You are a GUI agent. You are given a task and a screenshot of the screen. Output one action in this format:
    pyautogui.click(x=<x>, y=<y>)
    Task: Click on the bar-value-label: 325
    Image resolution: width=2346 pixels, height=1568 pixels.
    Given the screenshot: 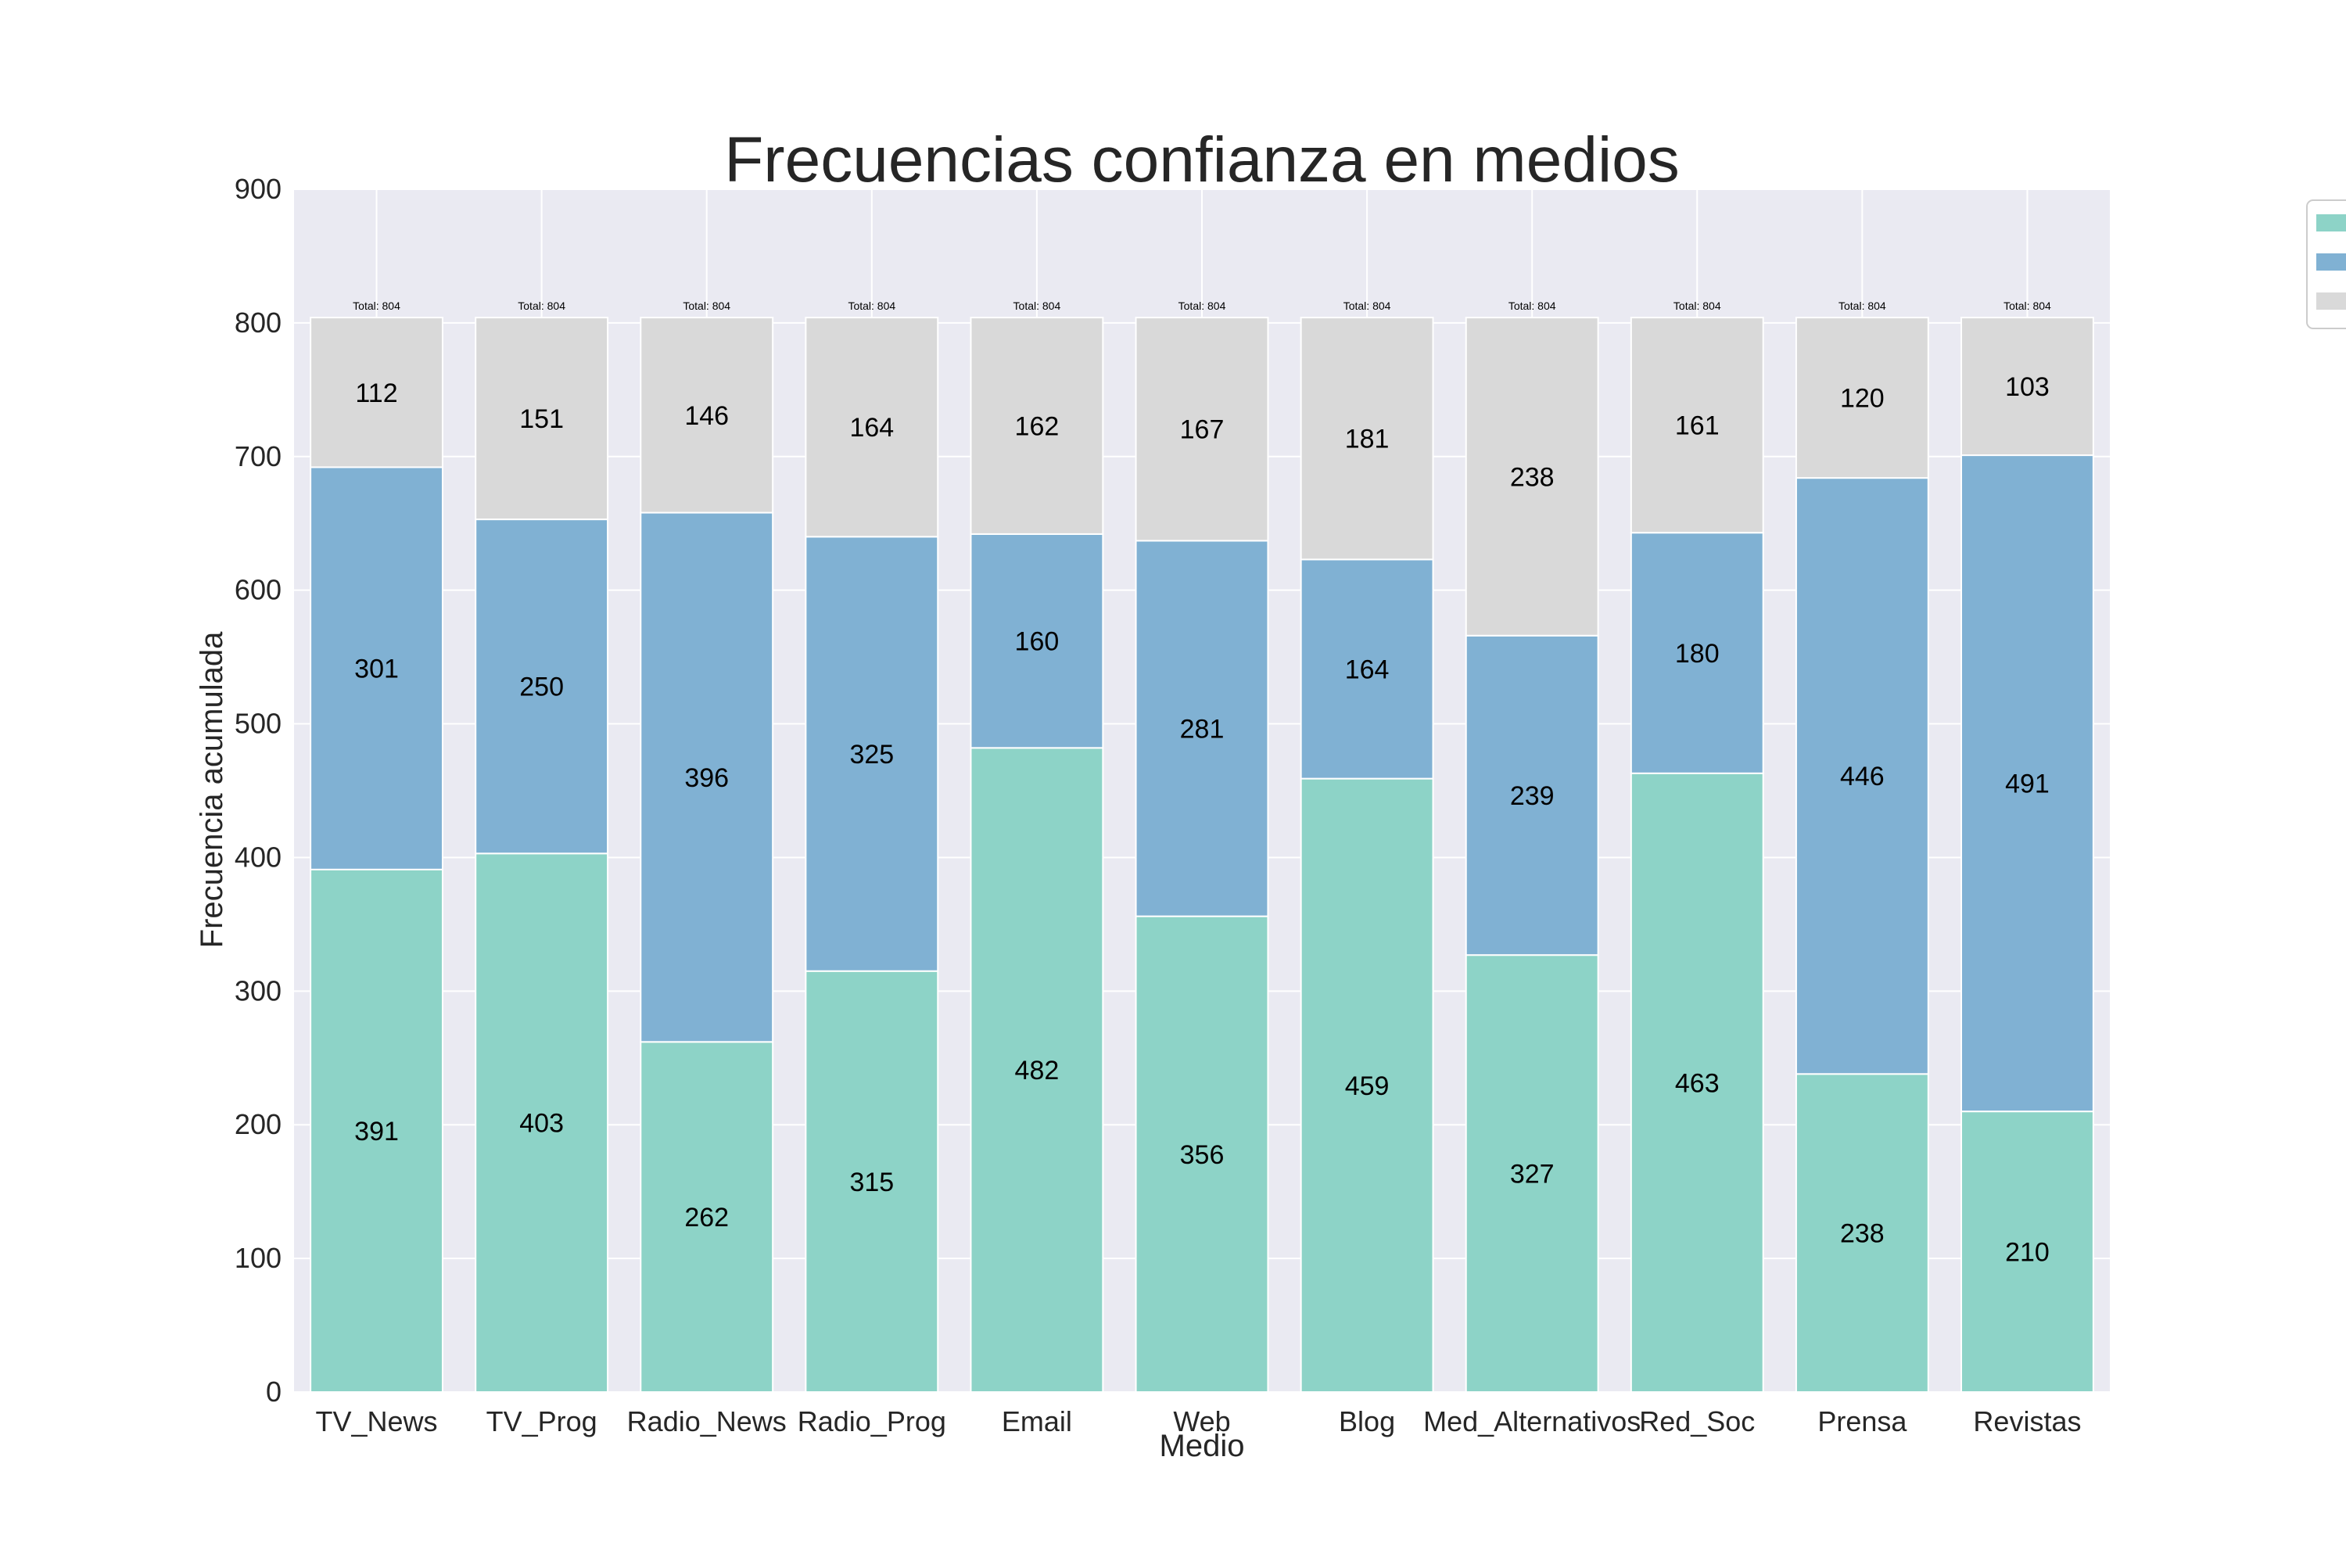 What is the action you would take?
    pyautogui.click(x=872, y=755)
    